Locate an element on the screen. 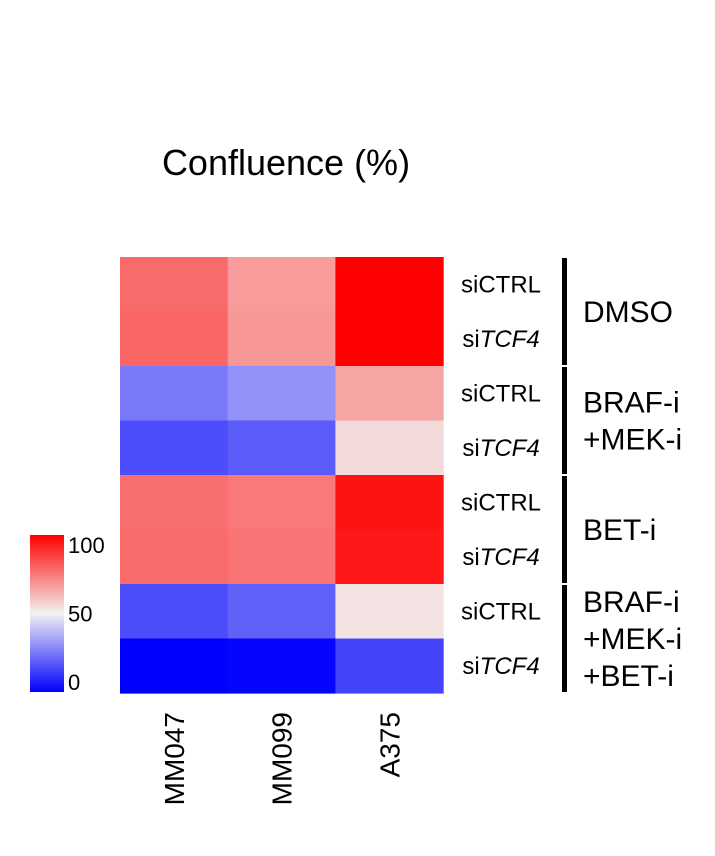  group-labels: DMSO BRAF-i +MEK-i BET-i BRAF-i +MEK-i +BET-i is located at coordinates (622, 475).